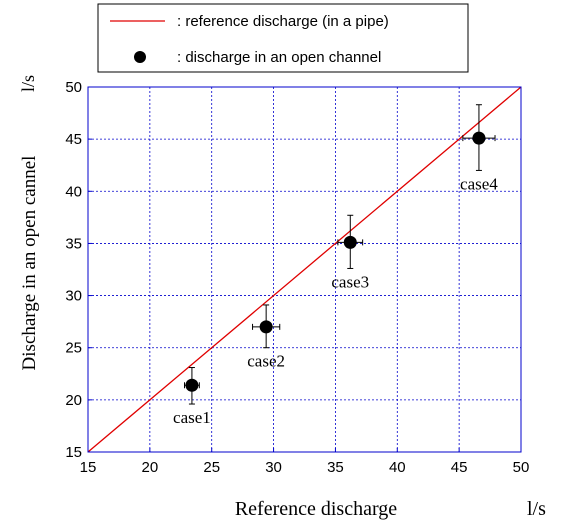 The image size is (565, 522). I want to click on data-point-group: case2, so click(266, 337).